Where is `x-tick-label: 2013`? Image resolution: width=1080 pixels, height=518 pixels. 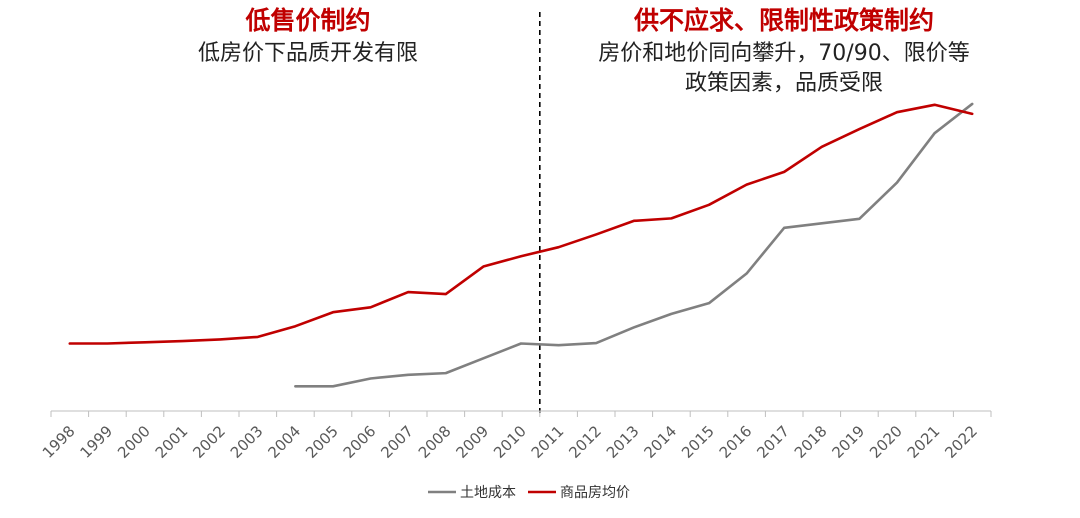 x-tick-label: 2013 is located at coordinates (623, 442).